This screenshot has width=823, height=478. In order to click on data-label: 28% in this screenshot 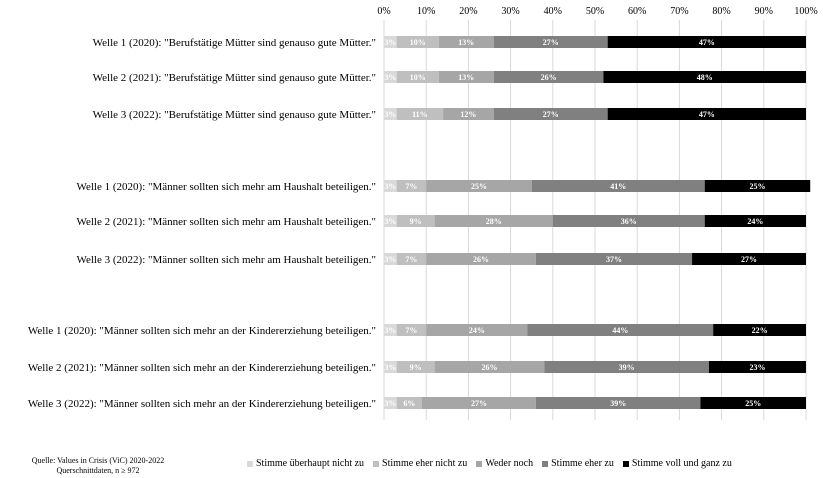, I will do `click(494, 221)`.